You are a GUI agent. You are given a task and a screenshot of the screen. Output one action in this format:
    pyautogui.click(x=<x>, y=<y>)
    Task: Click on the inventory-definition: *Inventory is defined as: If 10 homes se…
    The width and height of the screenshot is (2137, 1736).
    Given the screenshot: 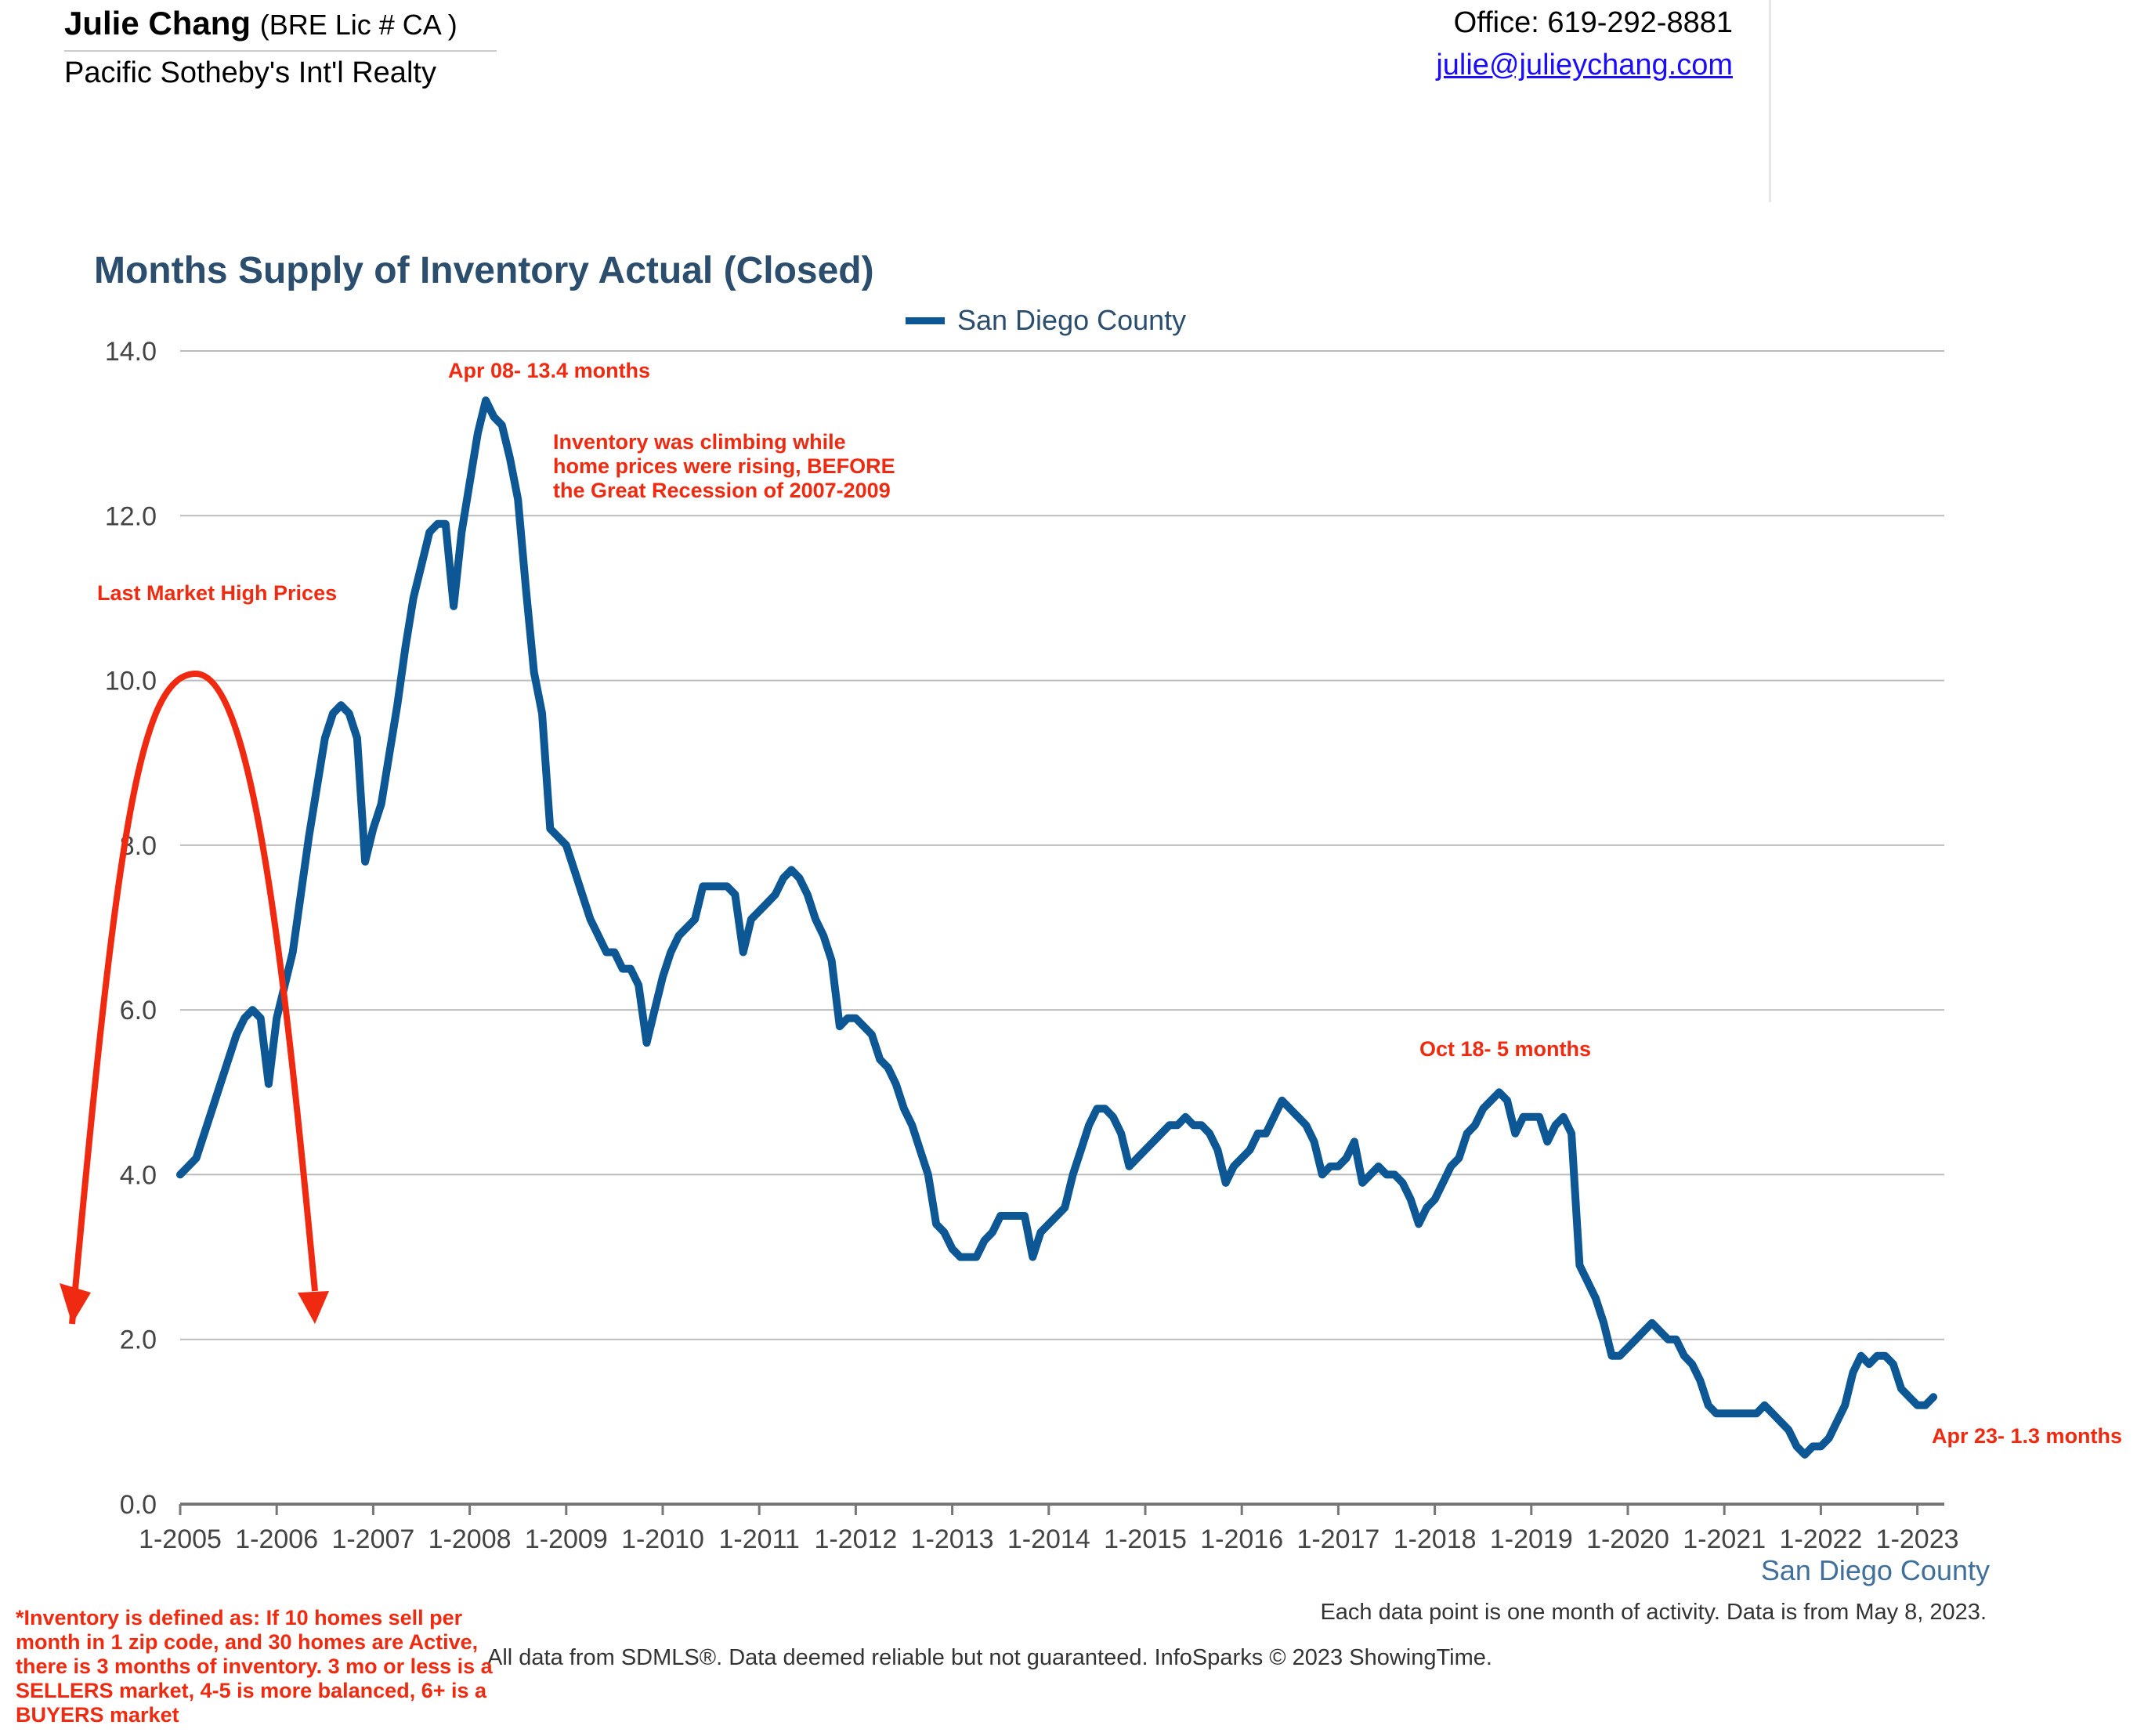 What is the action you would take?
    pyautogui.click(x=254, y=1666)
    